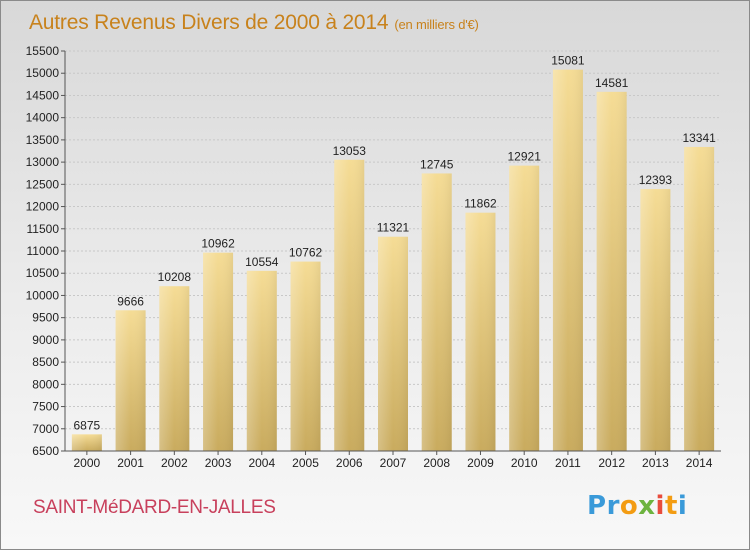 Image resolution: width=750 pixels, height=550 pixels. I want to click on y-tick-label: 8500, so click(45, 362).